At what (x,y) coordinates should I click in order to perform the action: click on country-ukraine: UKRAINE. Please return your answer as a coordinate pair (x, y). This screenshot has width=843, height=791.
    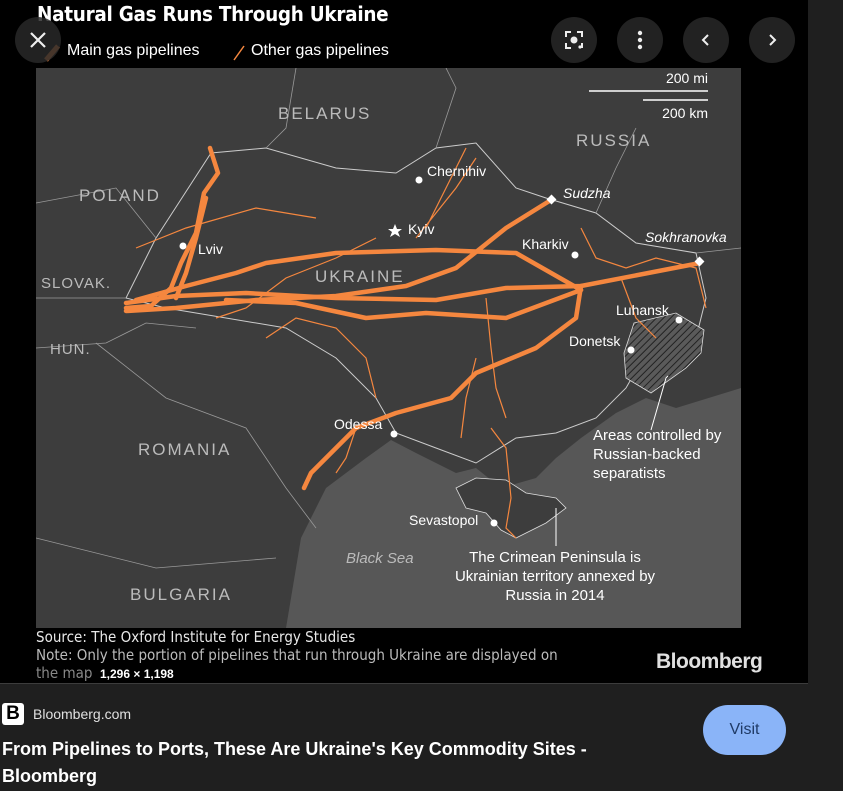
    Looking at the image, I should click on (360, 276).